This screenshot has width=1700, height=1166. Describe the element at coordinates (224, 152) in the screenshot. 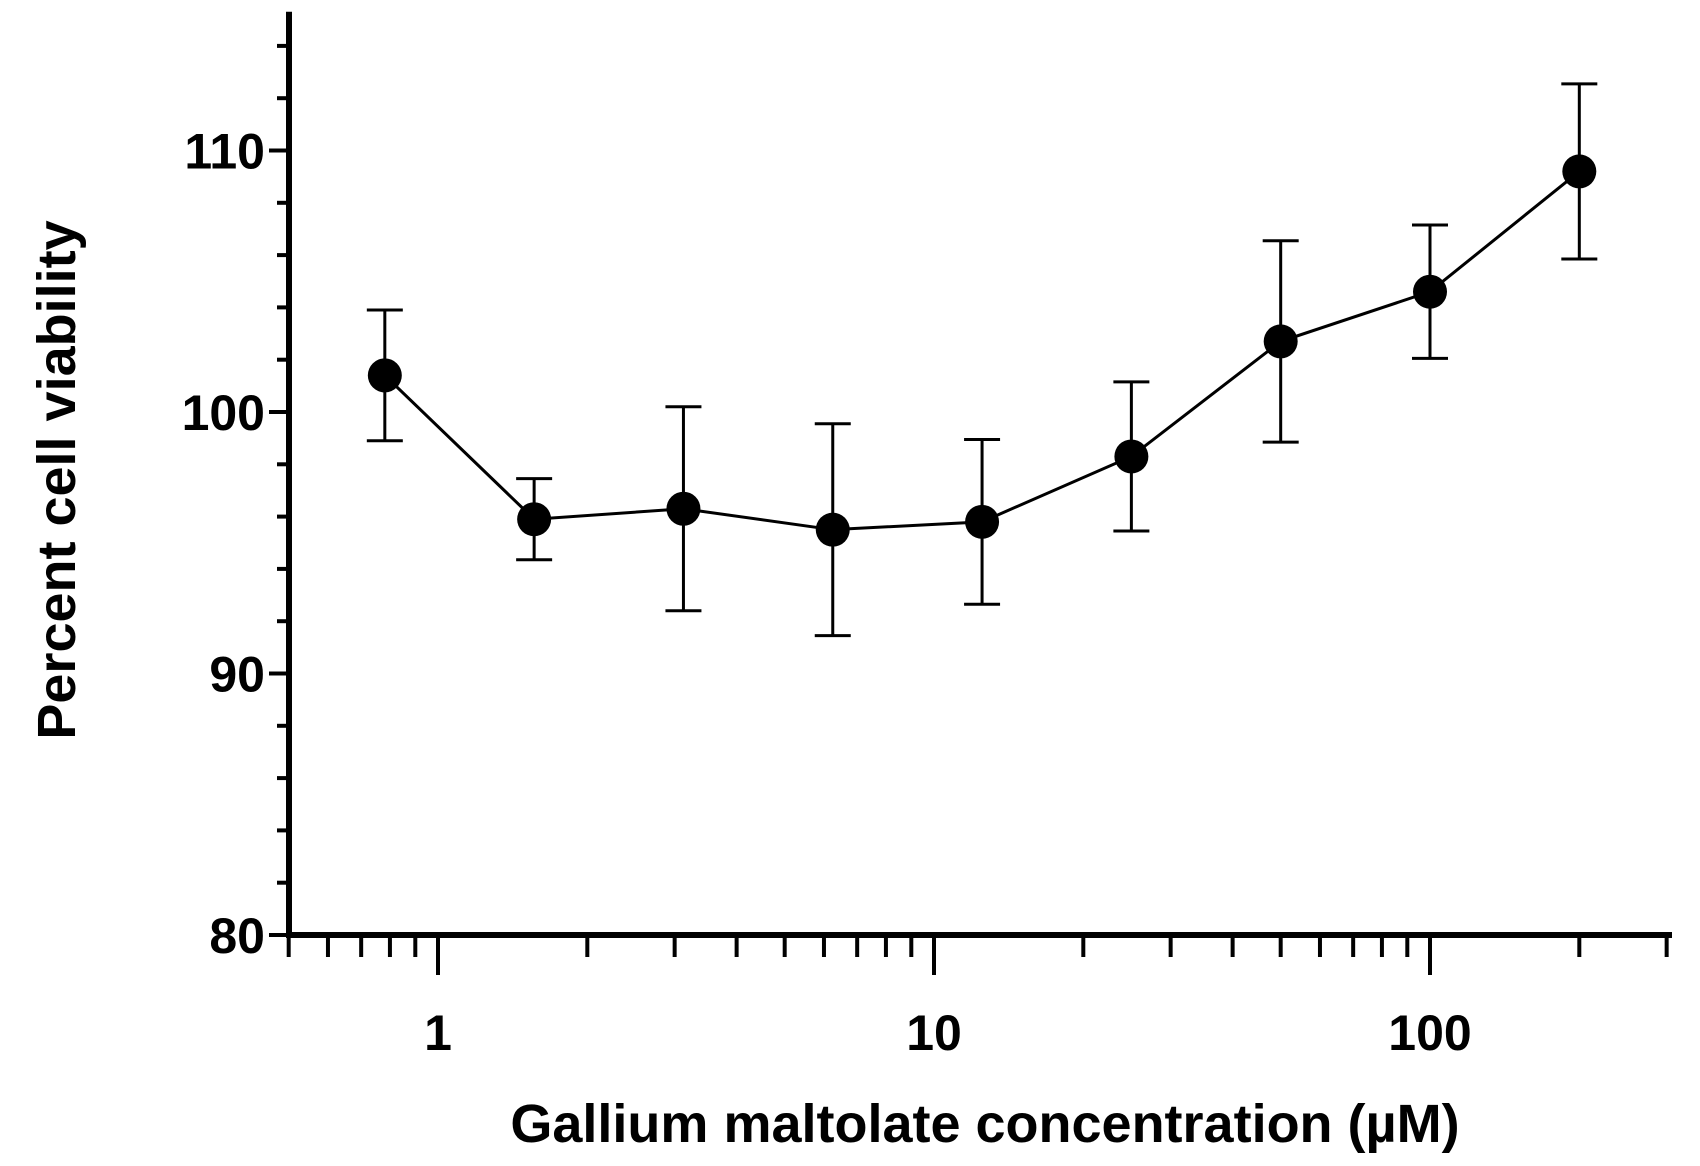

I see `y-tick-label: 110` at that location.